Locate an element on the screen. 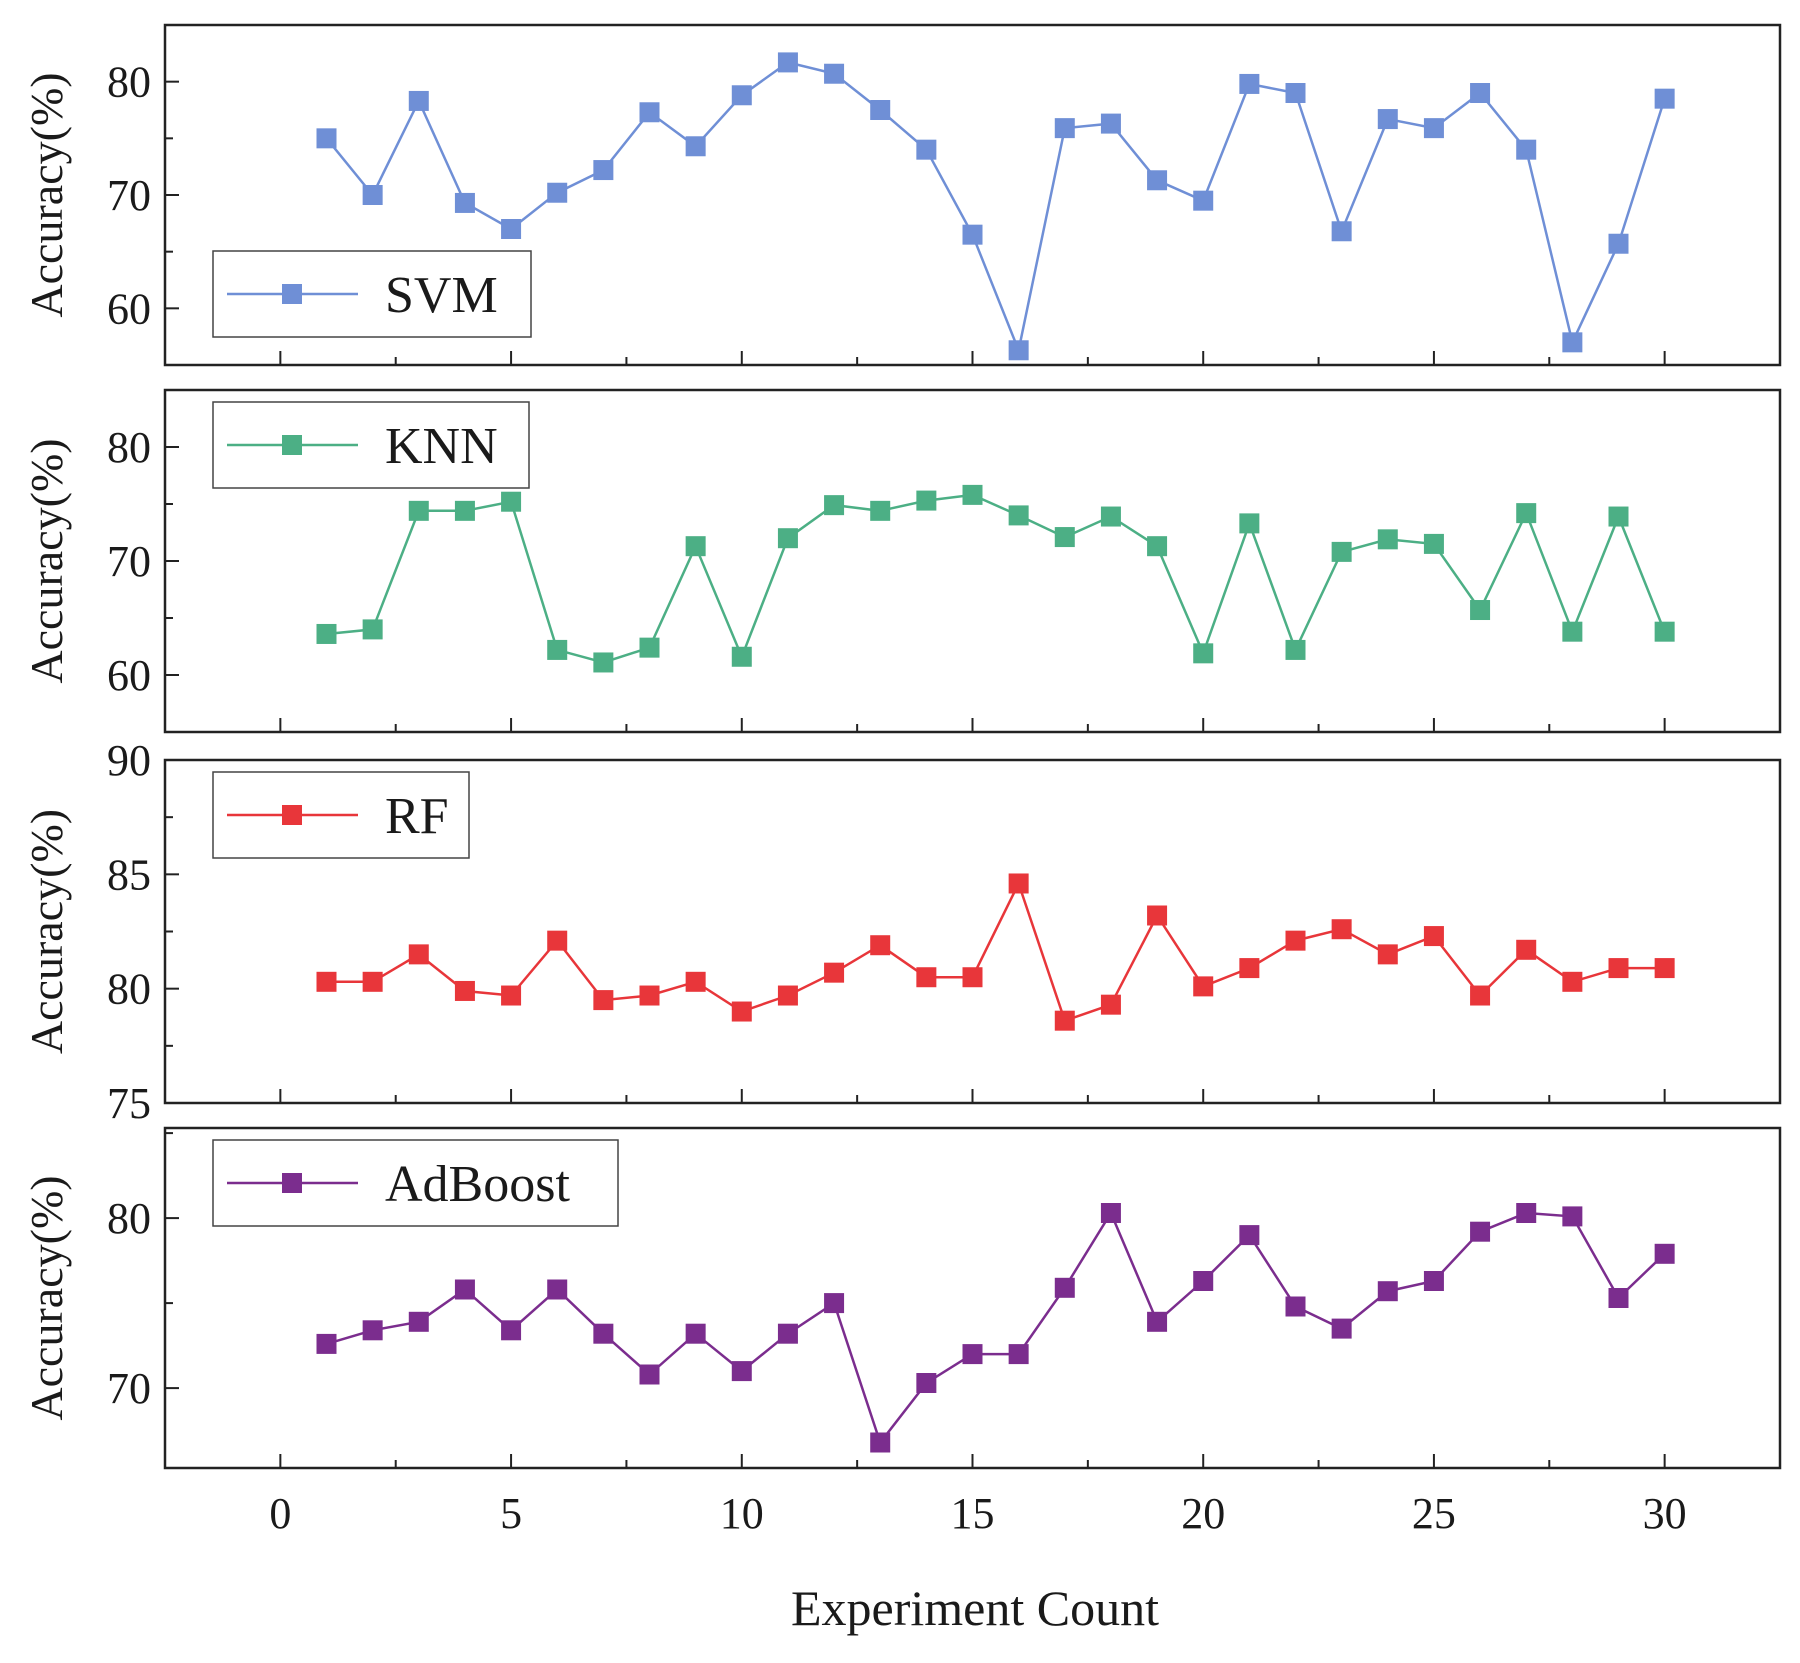 The width and height of the screenshot is (1800, 1663). series-adboost is located at coordinates (995, 1328).